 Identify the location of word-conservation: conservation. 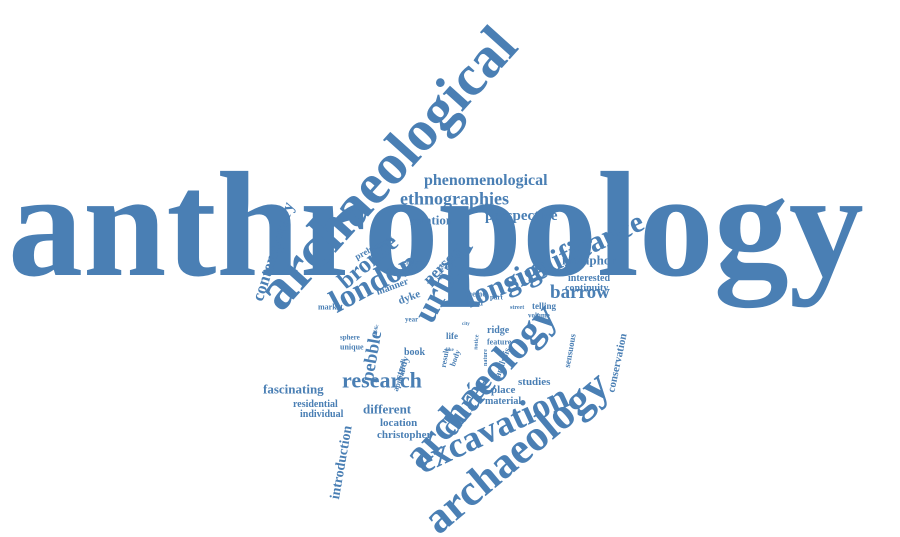
(617, 363).